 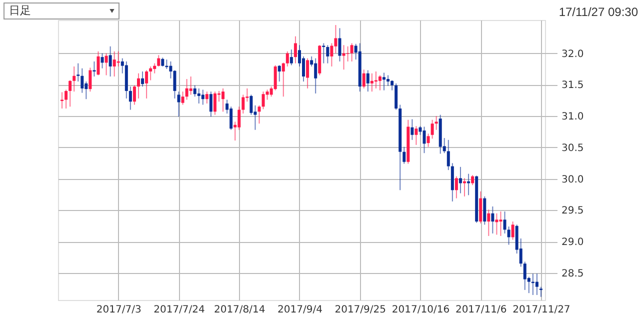 I want to click on x-tick-label: 2017/11/27, so click(x=541, y=310).